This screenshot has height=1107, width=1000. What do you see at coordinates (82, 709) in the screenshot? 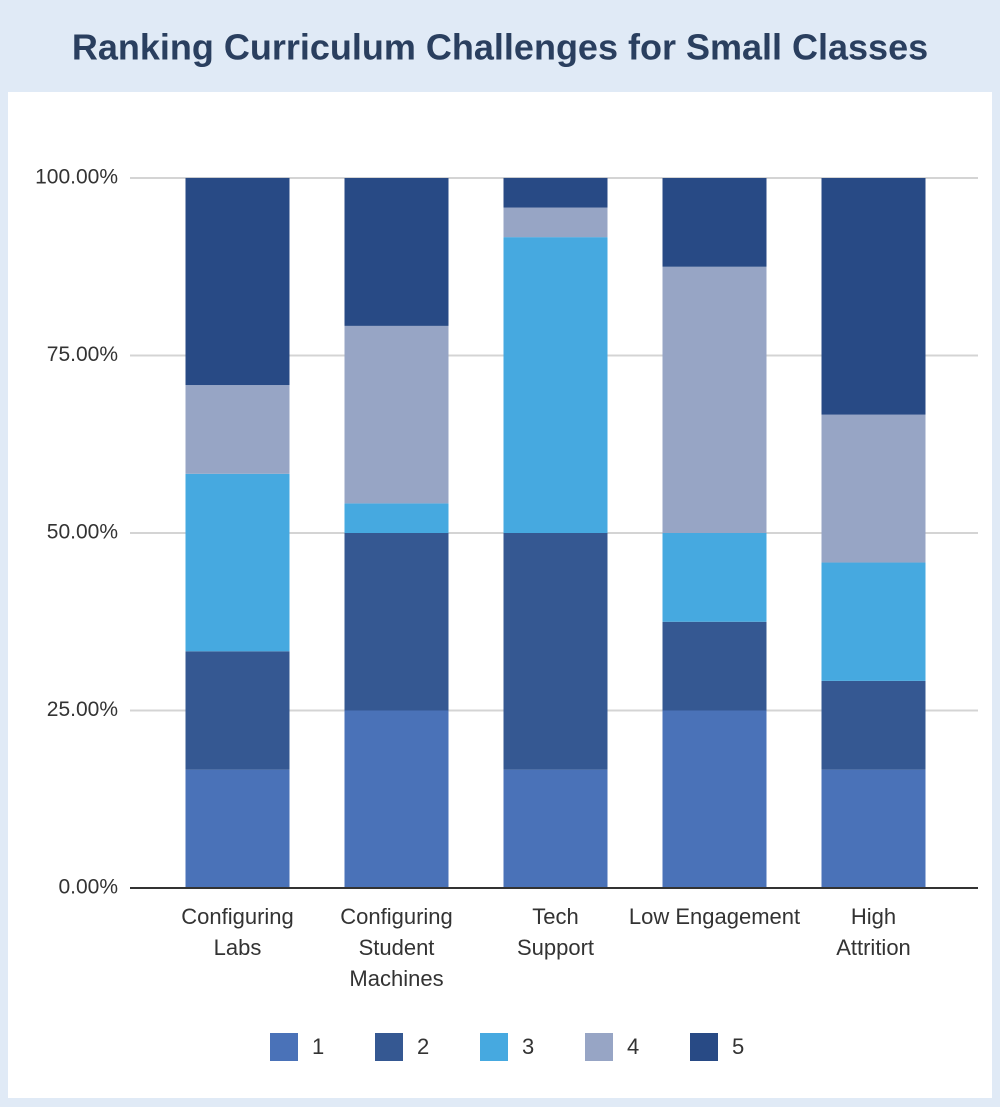
I see `y-tick-label: 25.00%` at bounding box center [82, 709].